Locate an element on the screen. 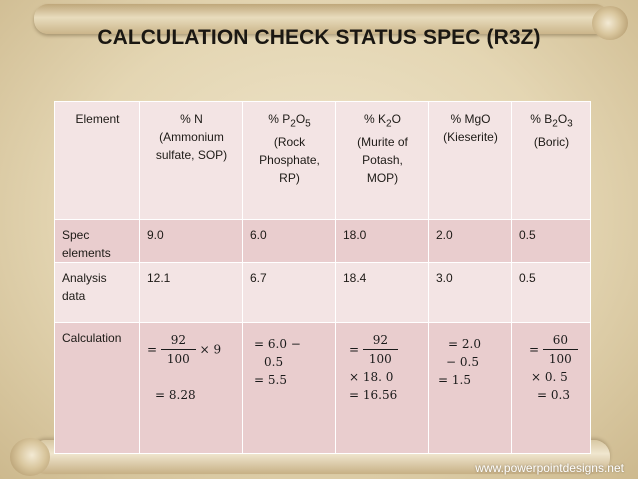 Image resolution: width=638 pixels, height=479 pixels. table-cell: 2.0 is located at coordinates (470, 241).